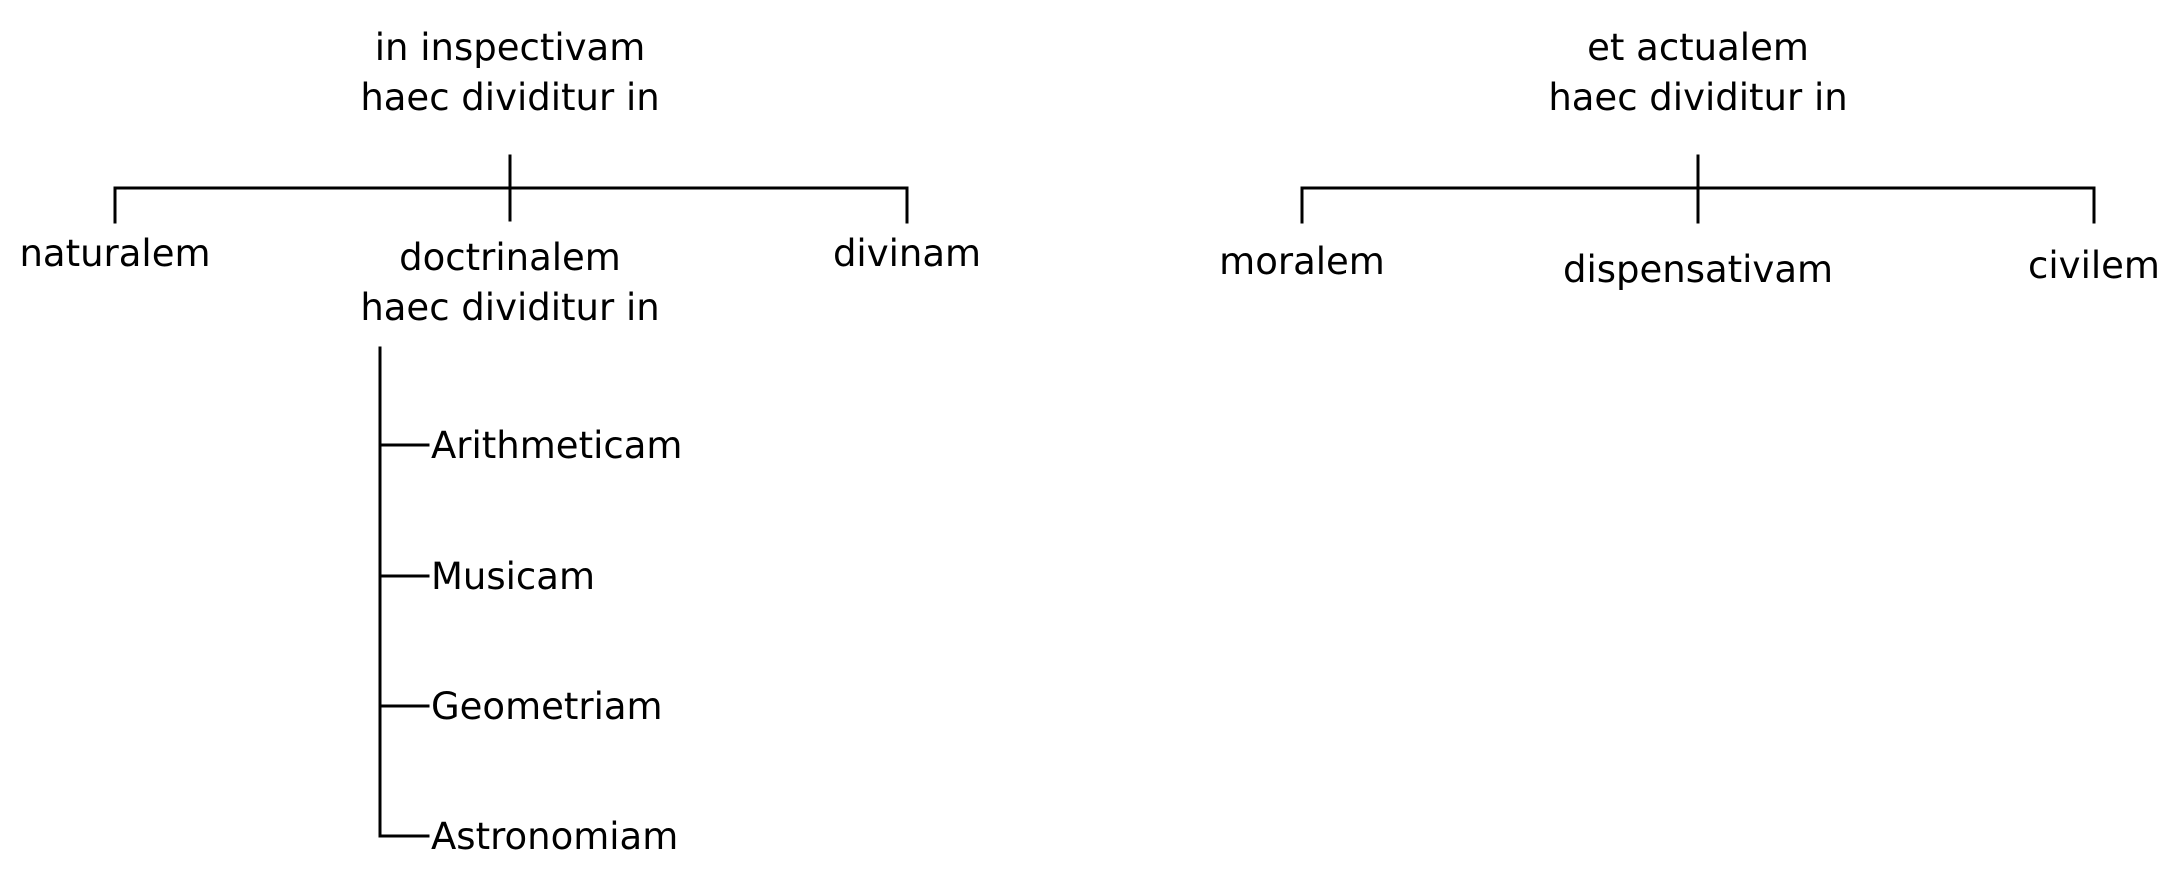 The height and width of the screenshot is (894, 2172). Describe the element at coordinates (509, 307) in the screenshot. I see `node-doctrinalem-line2: haec dividitur in` at that location.